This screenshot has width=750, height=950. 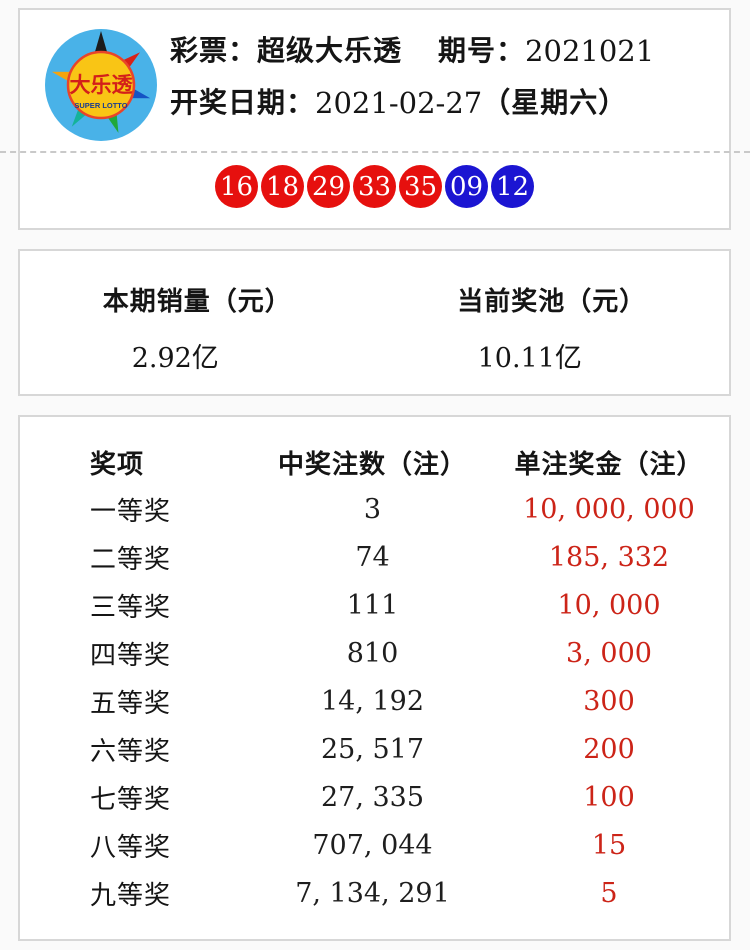 I want to click on stats-card: 本期销量（元） 2.92亿 当前奖池（元） 10.11亿, so click(x=374, y=322).